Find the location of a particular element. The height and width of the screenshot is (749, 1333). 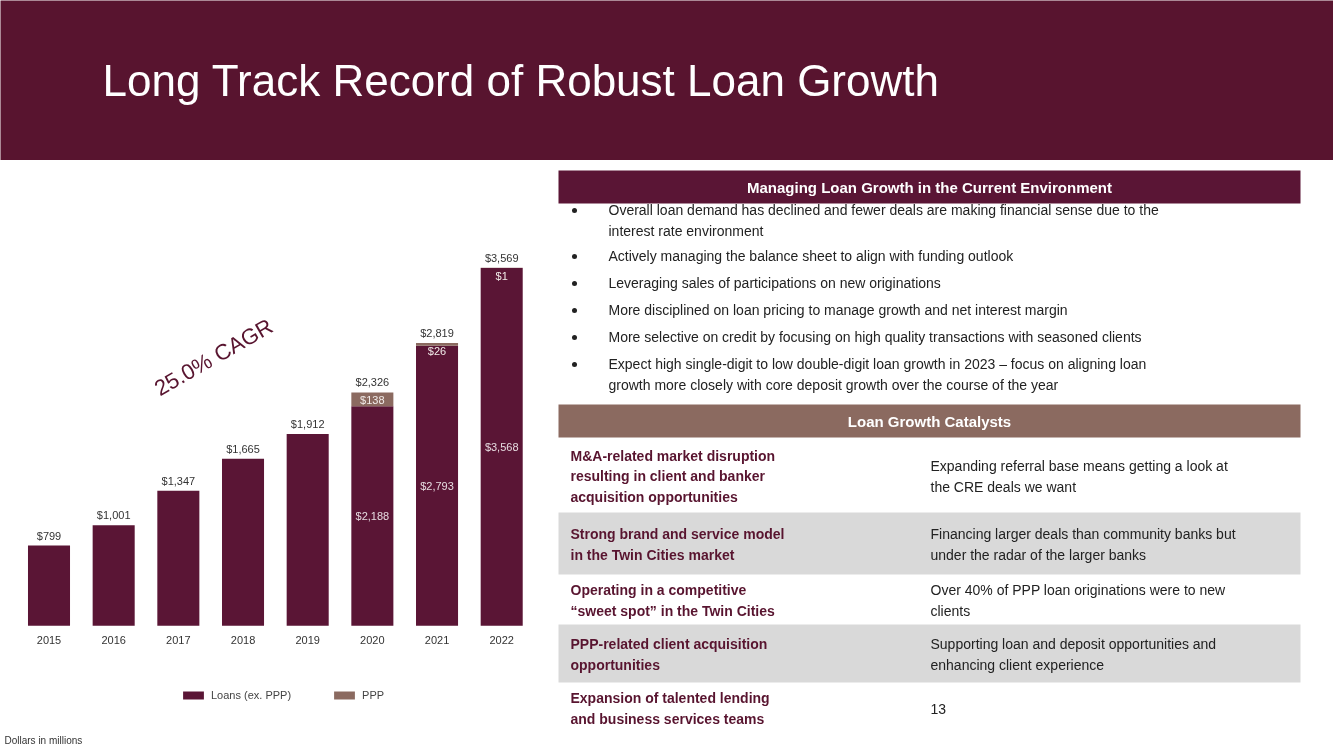

data-label: $2,188 is located at coordinates (372, 516).